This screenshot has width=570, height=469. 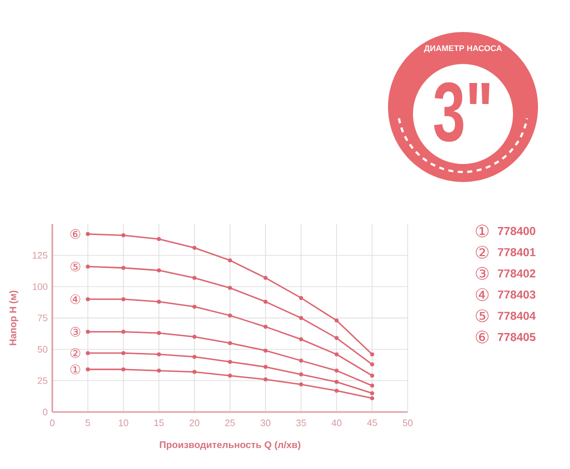 What do you see at coordinates (230, 423) in the screenshot?
I see `x-tick-label: 25` at bounding box center [230, 423].